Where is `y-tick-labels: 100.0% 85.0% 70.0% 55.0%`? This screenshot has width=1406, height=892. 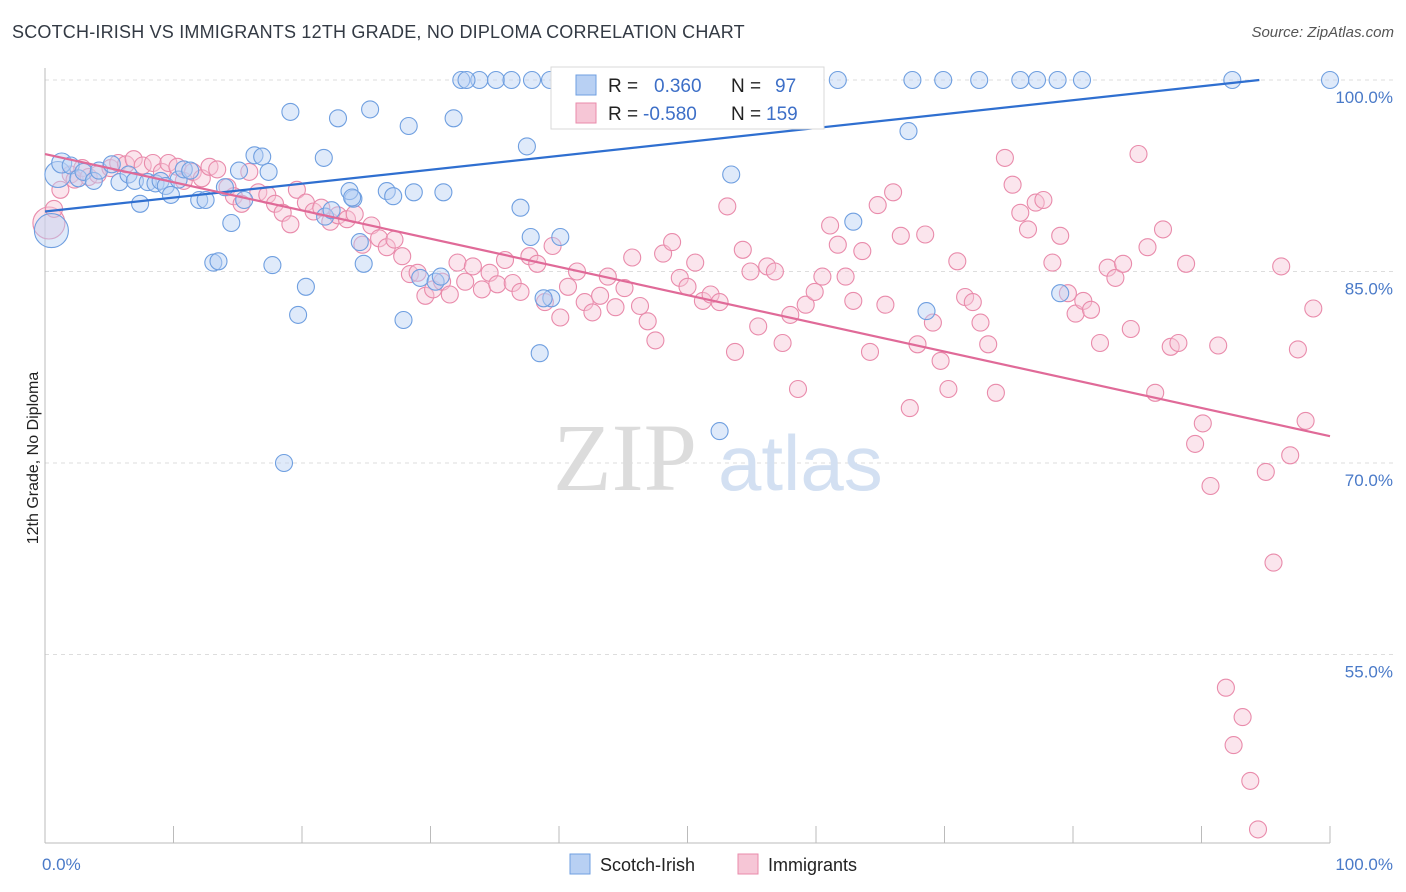
y-tick-labels: 100.0% 85.0% 70.0% 55.0% is located at coordinates (1364, 385).